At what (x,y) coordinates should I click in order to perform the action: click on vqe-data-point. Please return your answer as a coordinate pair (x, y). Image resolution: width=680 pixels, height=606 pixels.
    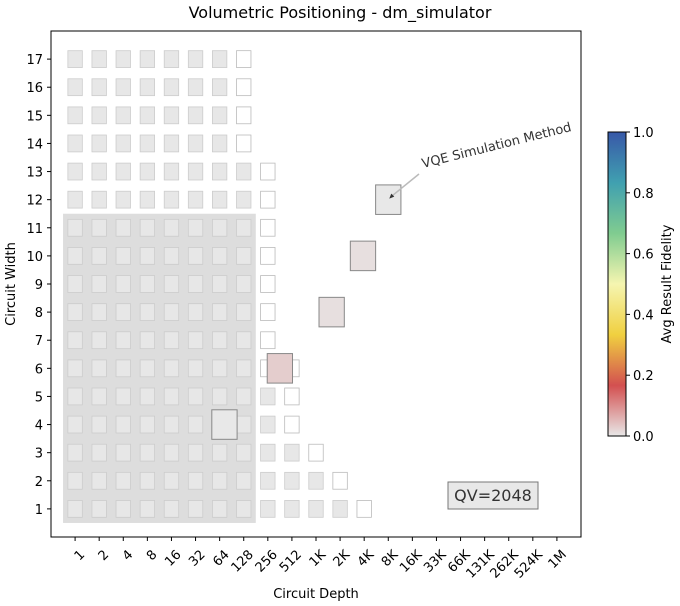
    Looking at the image, I should click on (363, 256).